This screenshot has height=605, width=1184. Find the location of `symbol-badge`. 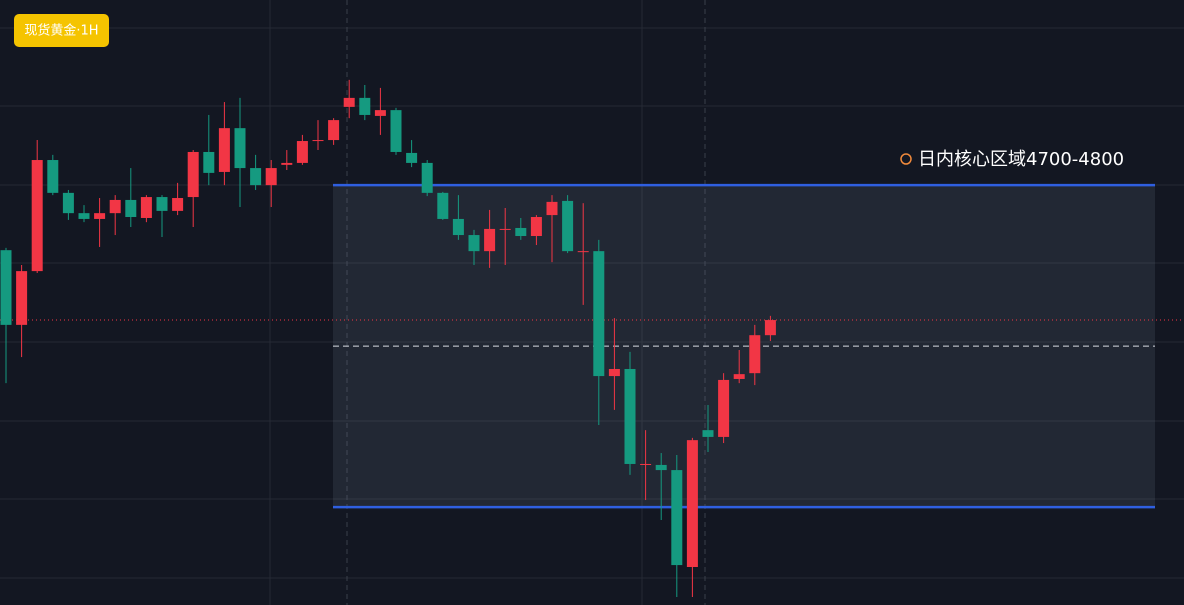

symbol-badge is located at coordinates (61, 30).